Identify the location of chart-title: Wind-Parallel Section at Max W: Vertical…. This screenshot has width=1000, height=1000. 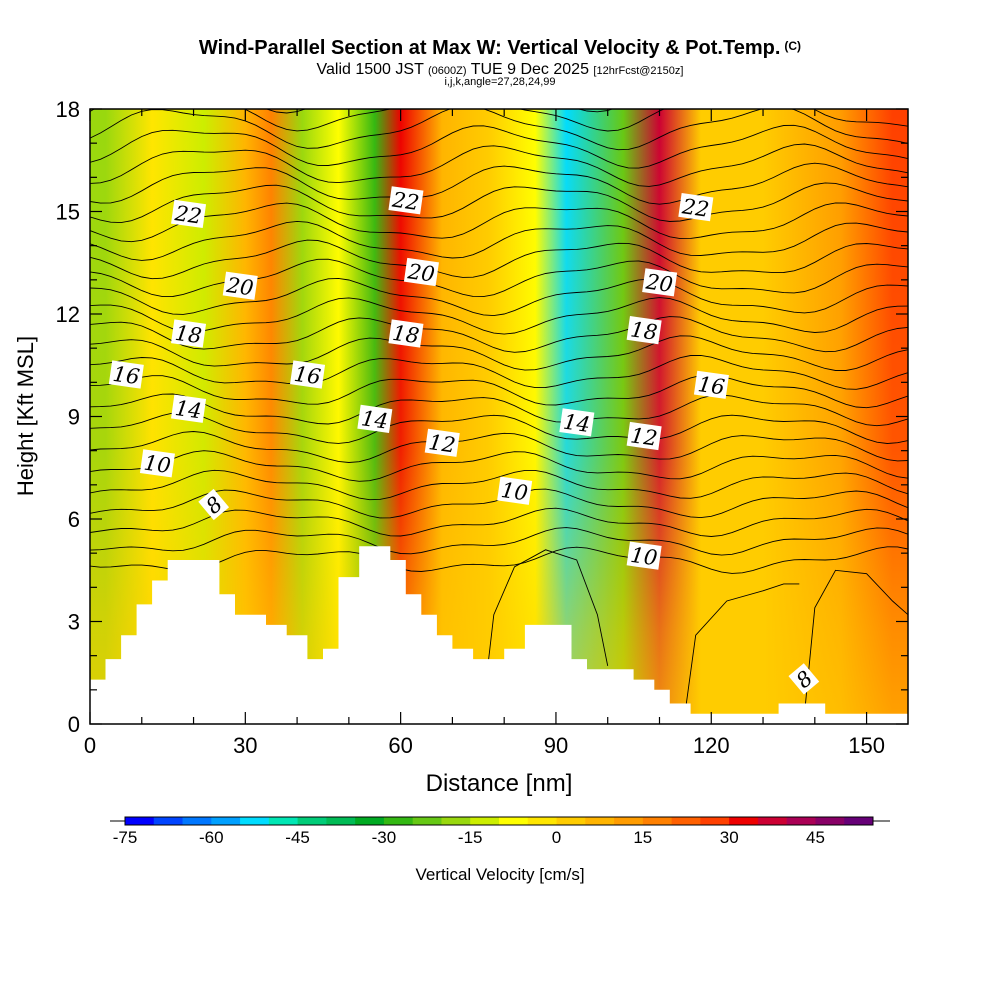
(500, 48).